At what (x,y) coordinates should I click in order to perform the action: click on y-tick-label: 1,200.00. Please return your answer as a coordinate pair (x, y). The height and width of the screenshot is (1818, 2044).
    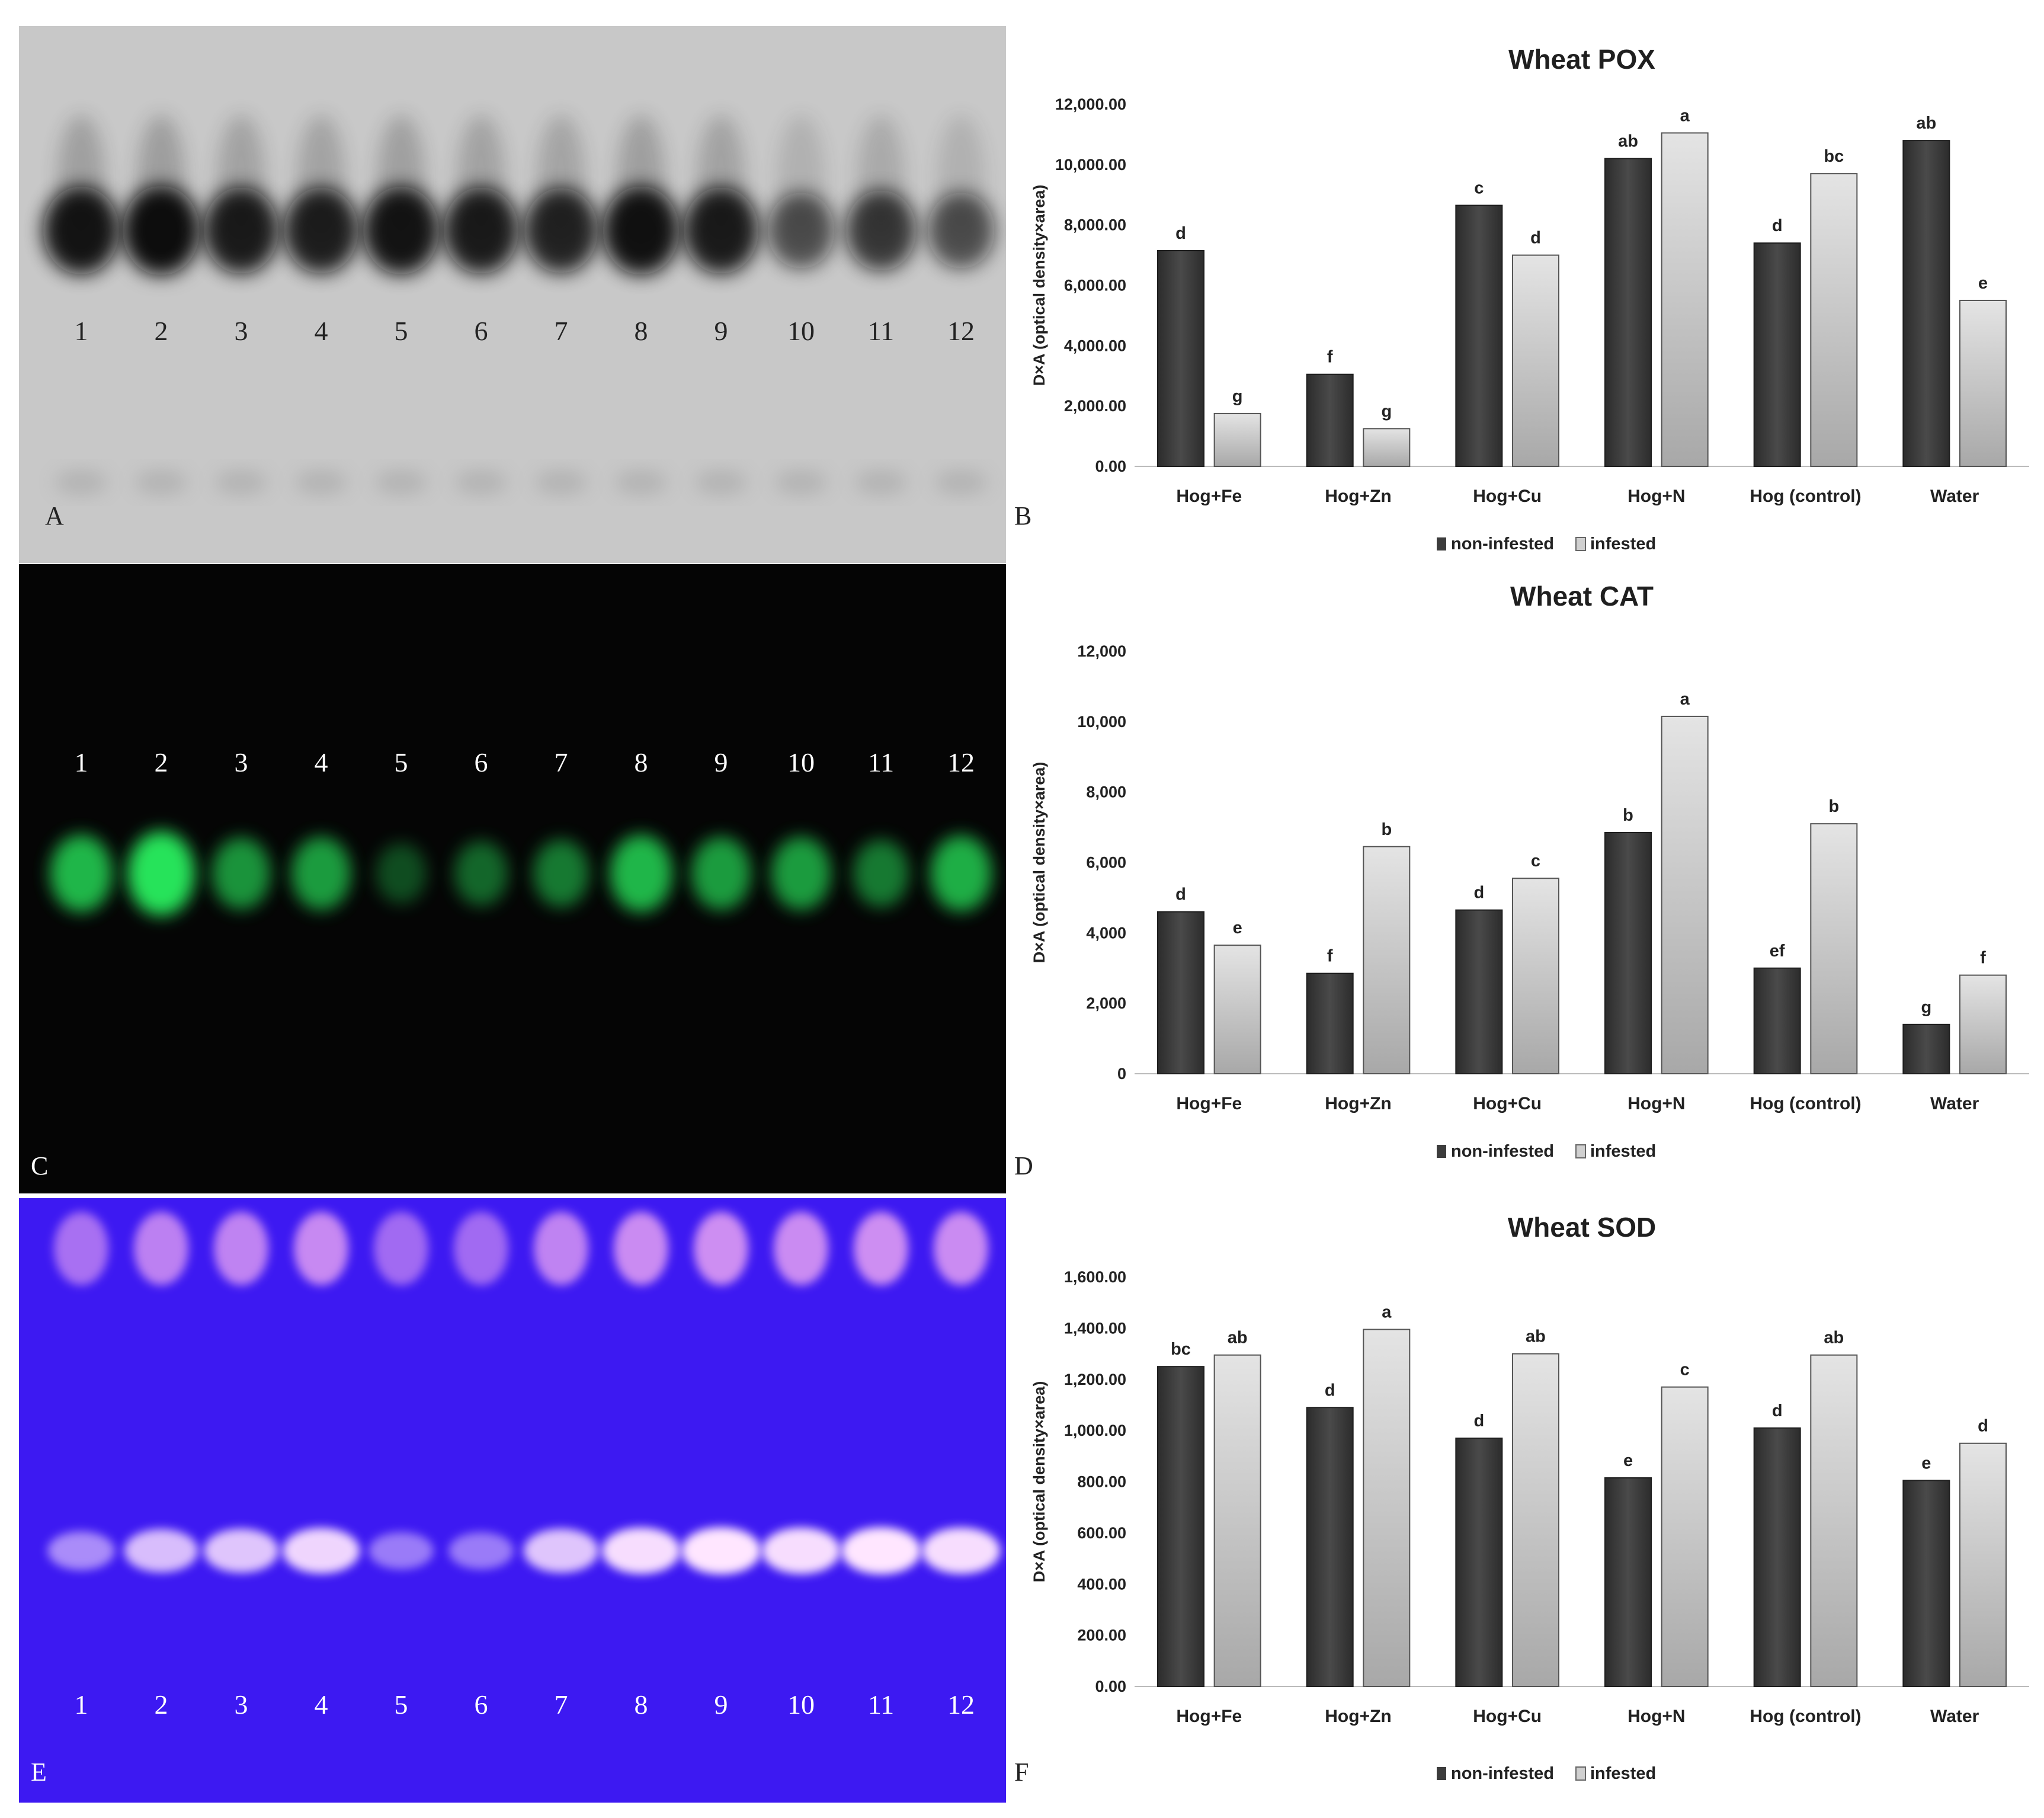
    Looking at the image, I should click on (1095, 1380).